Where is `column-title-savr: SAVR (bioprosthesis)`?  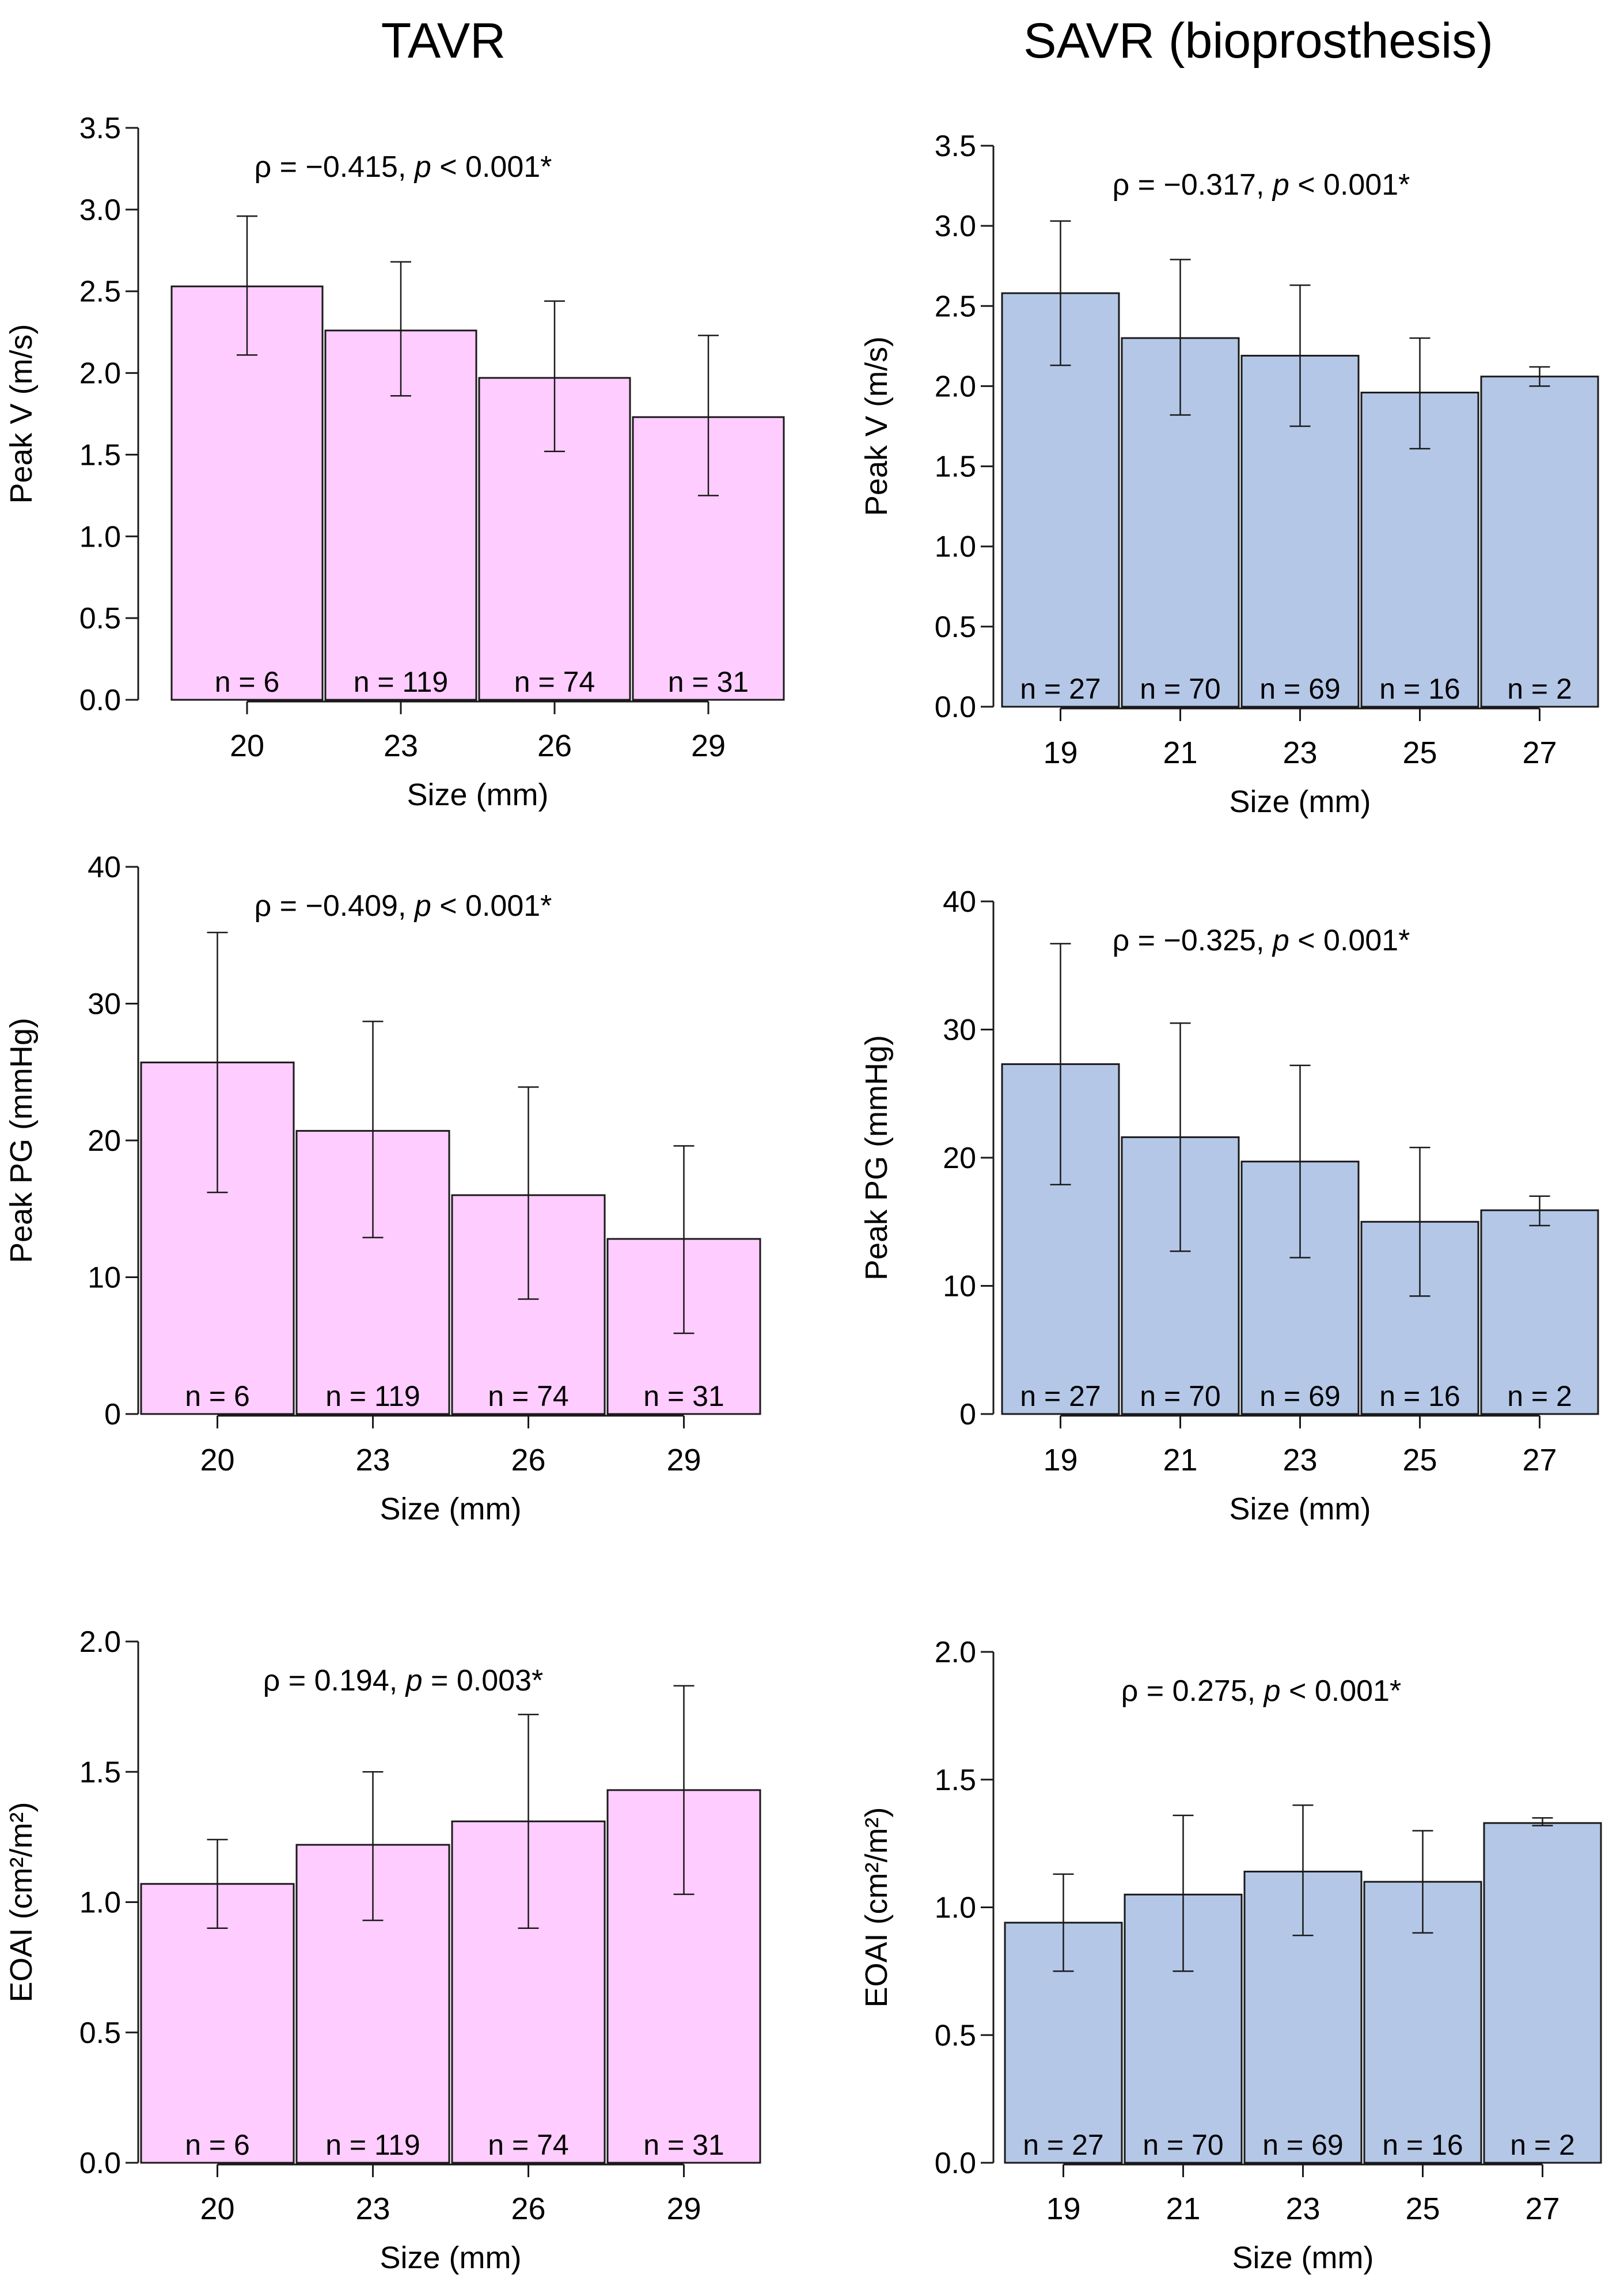 column-title-savr: SAVR (bioprosthesis) is located at coordinates (1258, 41).